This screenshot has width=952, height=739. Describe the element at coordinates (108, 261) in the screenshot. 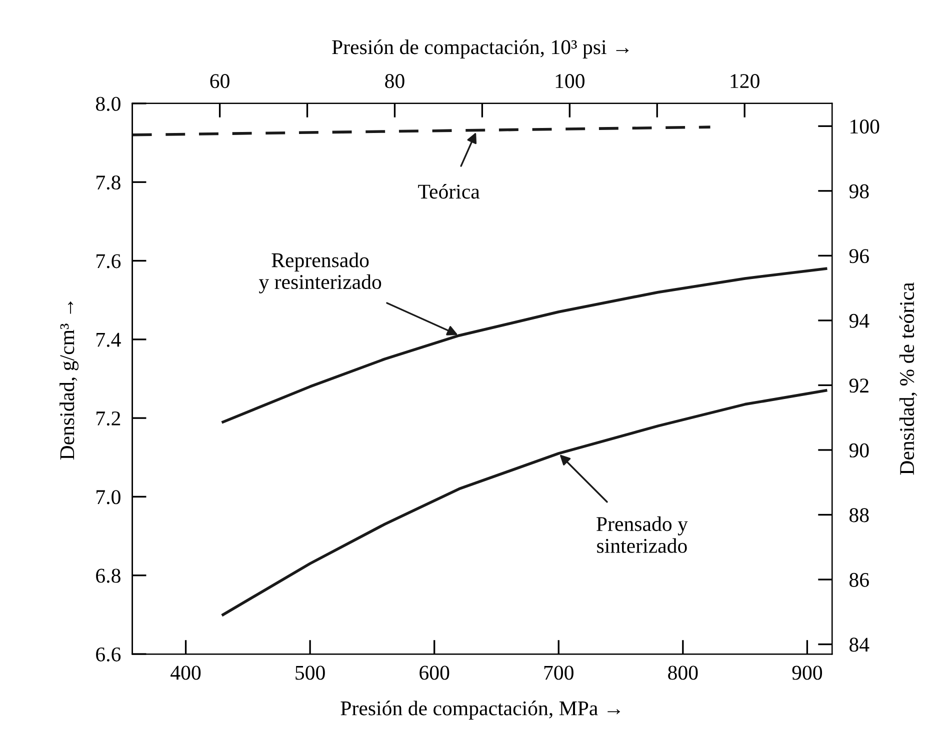

I see `y-tick-label: 7.6` at that location.